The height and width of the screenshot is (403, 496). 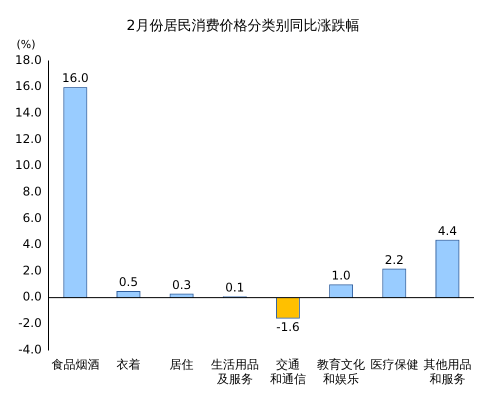 I want to click on y-tick-label: -4.0, so click(x=30, y=349).